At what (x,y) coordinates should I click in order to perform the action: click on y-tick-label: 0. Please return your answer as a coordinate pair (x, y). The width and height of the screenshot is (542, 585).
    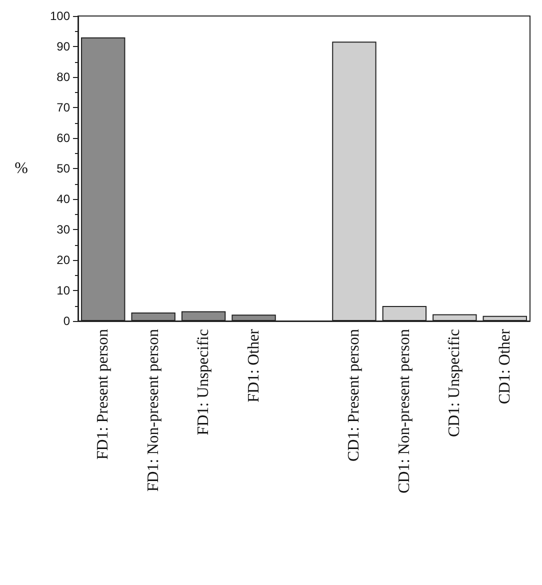
    Looking at the image, I should click on (66, 321).